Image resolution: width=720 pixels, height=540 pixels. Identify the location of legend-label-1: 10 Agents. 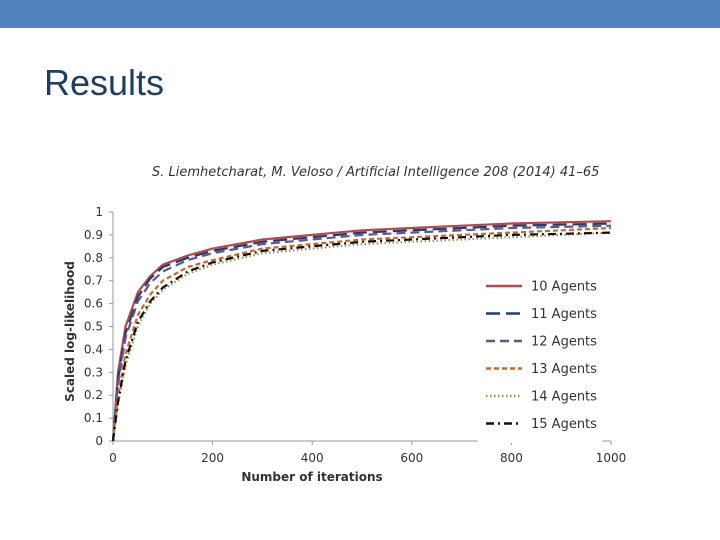
(564, 287).